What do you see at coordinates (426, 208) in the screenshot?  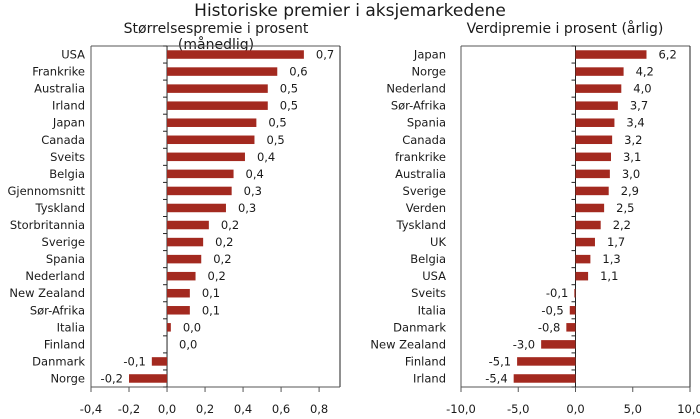 I see `category-label: Verden` at bounding box center [426, 208].